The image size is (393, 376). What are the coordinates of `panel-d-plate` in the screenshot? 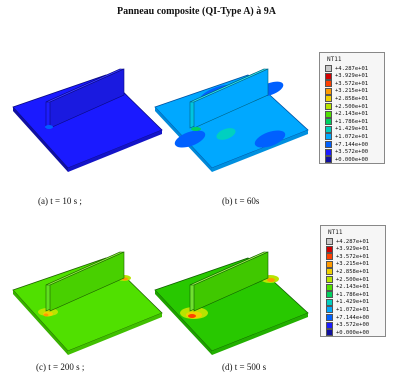 It's located at (231, 303).